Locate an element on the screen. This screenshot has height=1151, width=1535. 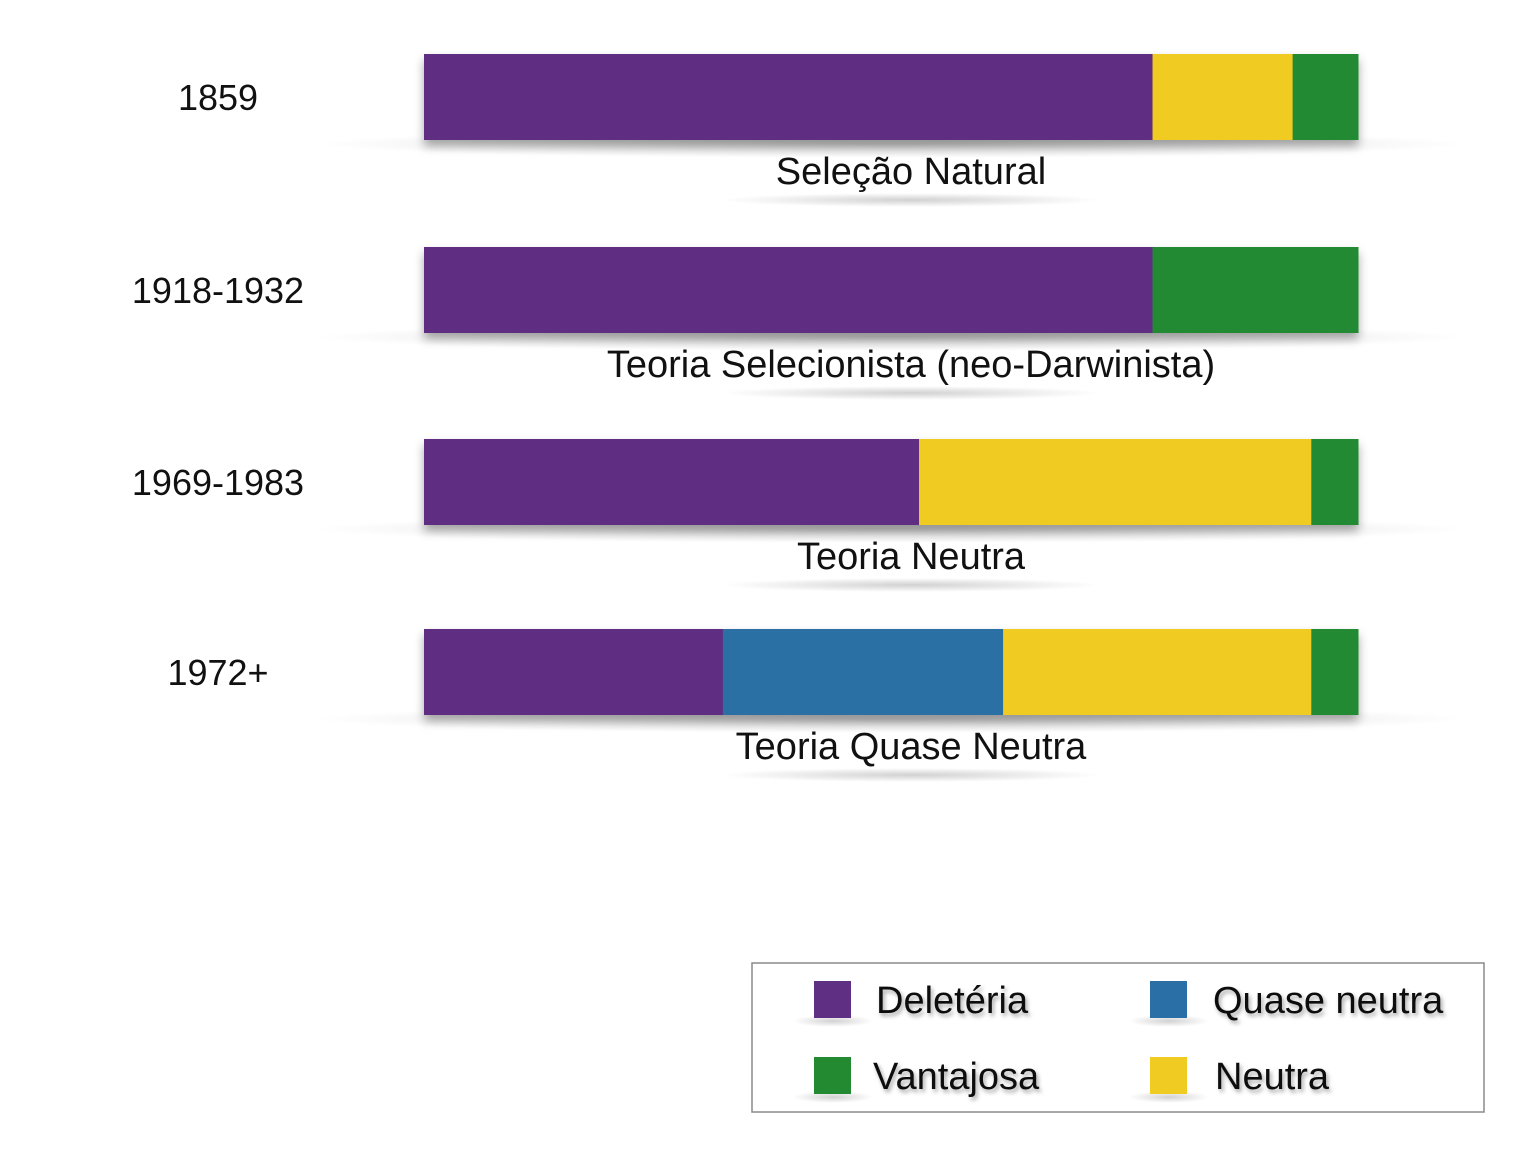
theory-label: Teoria Selecionista (neo-Darwinista) is located at coordinates (911, 365).